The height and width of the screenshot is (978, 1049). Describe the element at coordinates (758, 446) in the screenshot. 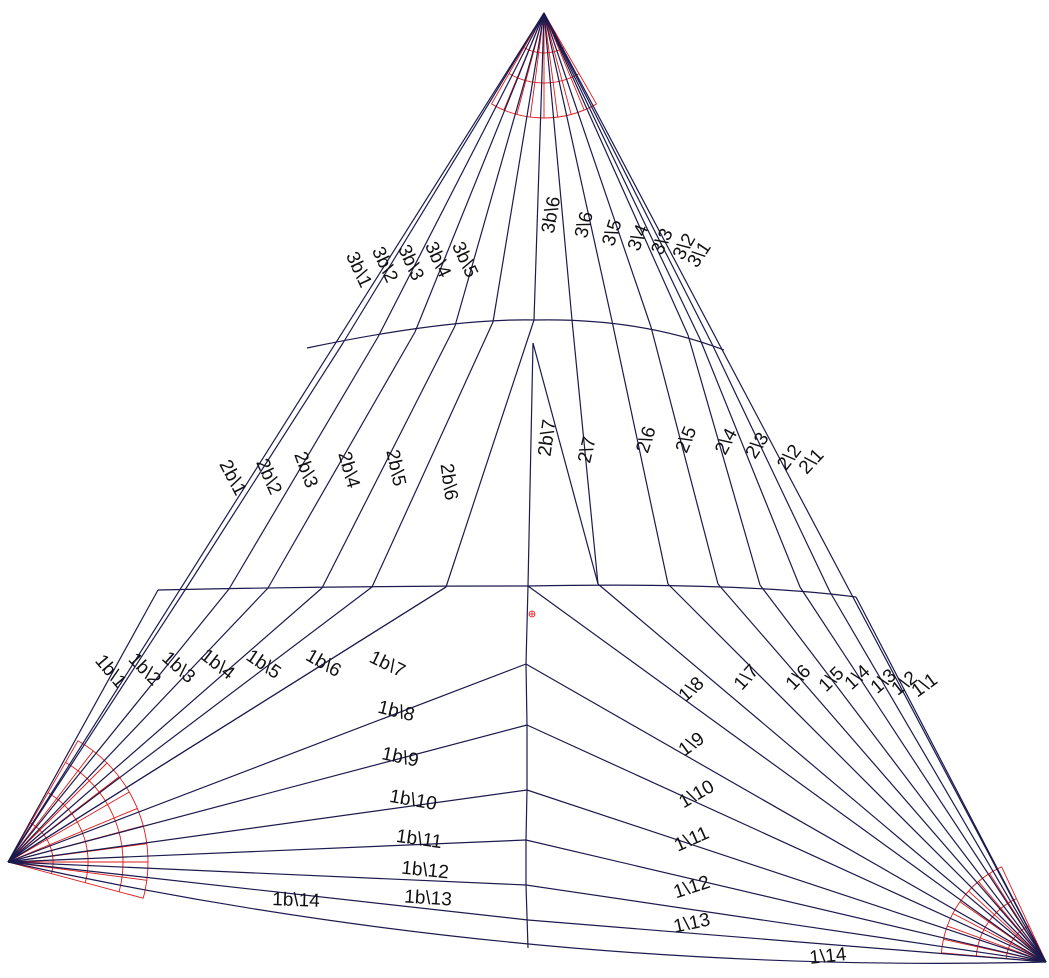

I see `label-mid-right: 2\3` at that location.